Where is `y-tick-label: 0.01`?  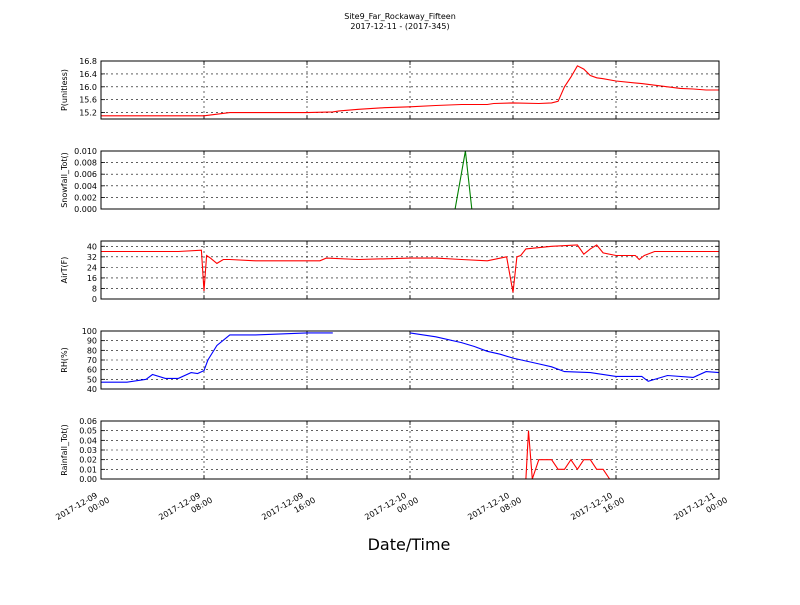
y-tick-label: 0.01 is located at coordinates (88, 469).